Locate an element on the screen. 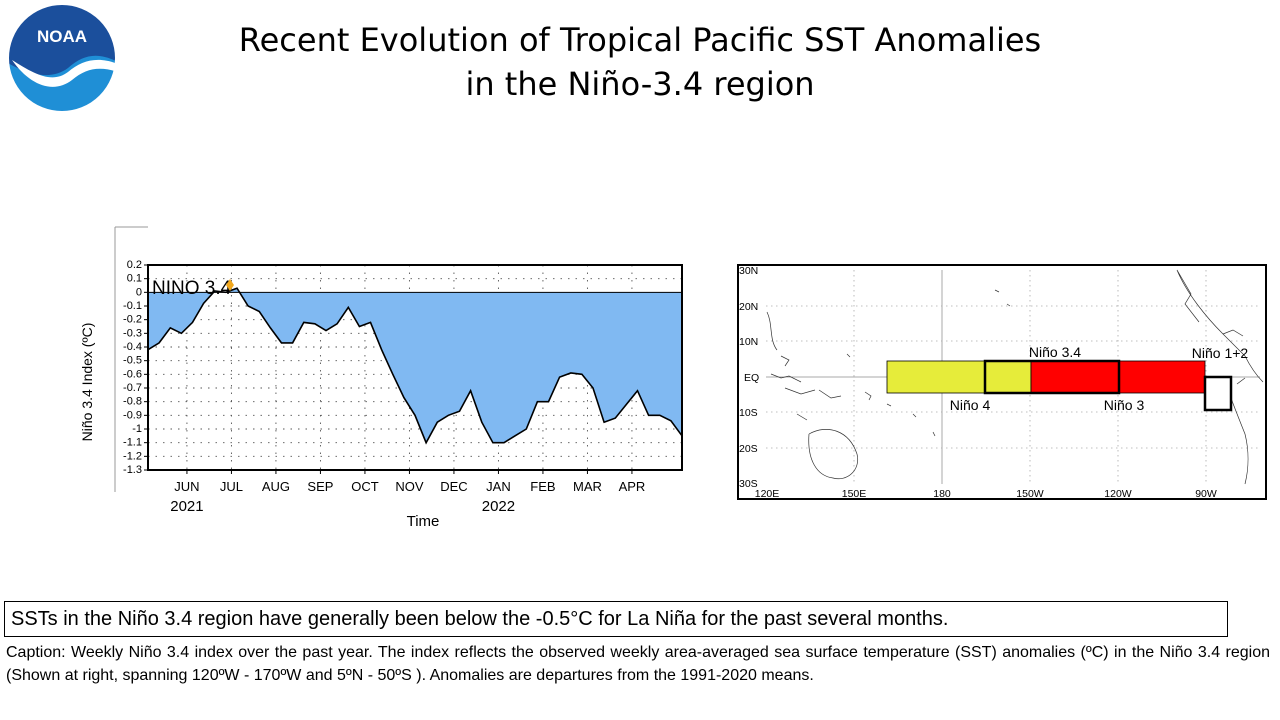 Image resolution: width=1280 pixels, height=720 pixels. lat-label-20s: 20S is located at coordinates (748, 449).